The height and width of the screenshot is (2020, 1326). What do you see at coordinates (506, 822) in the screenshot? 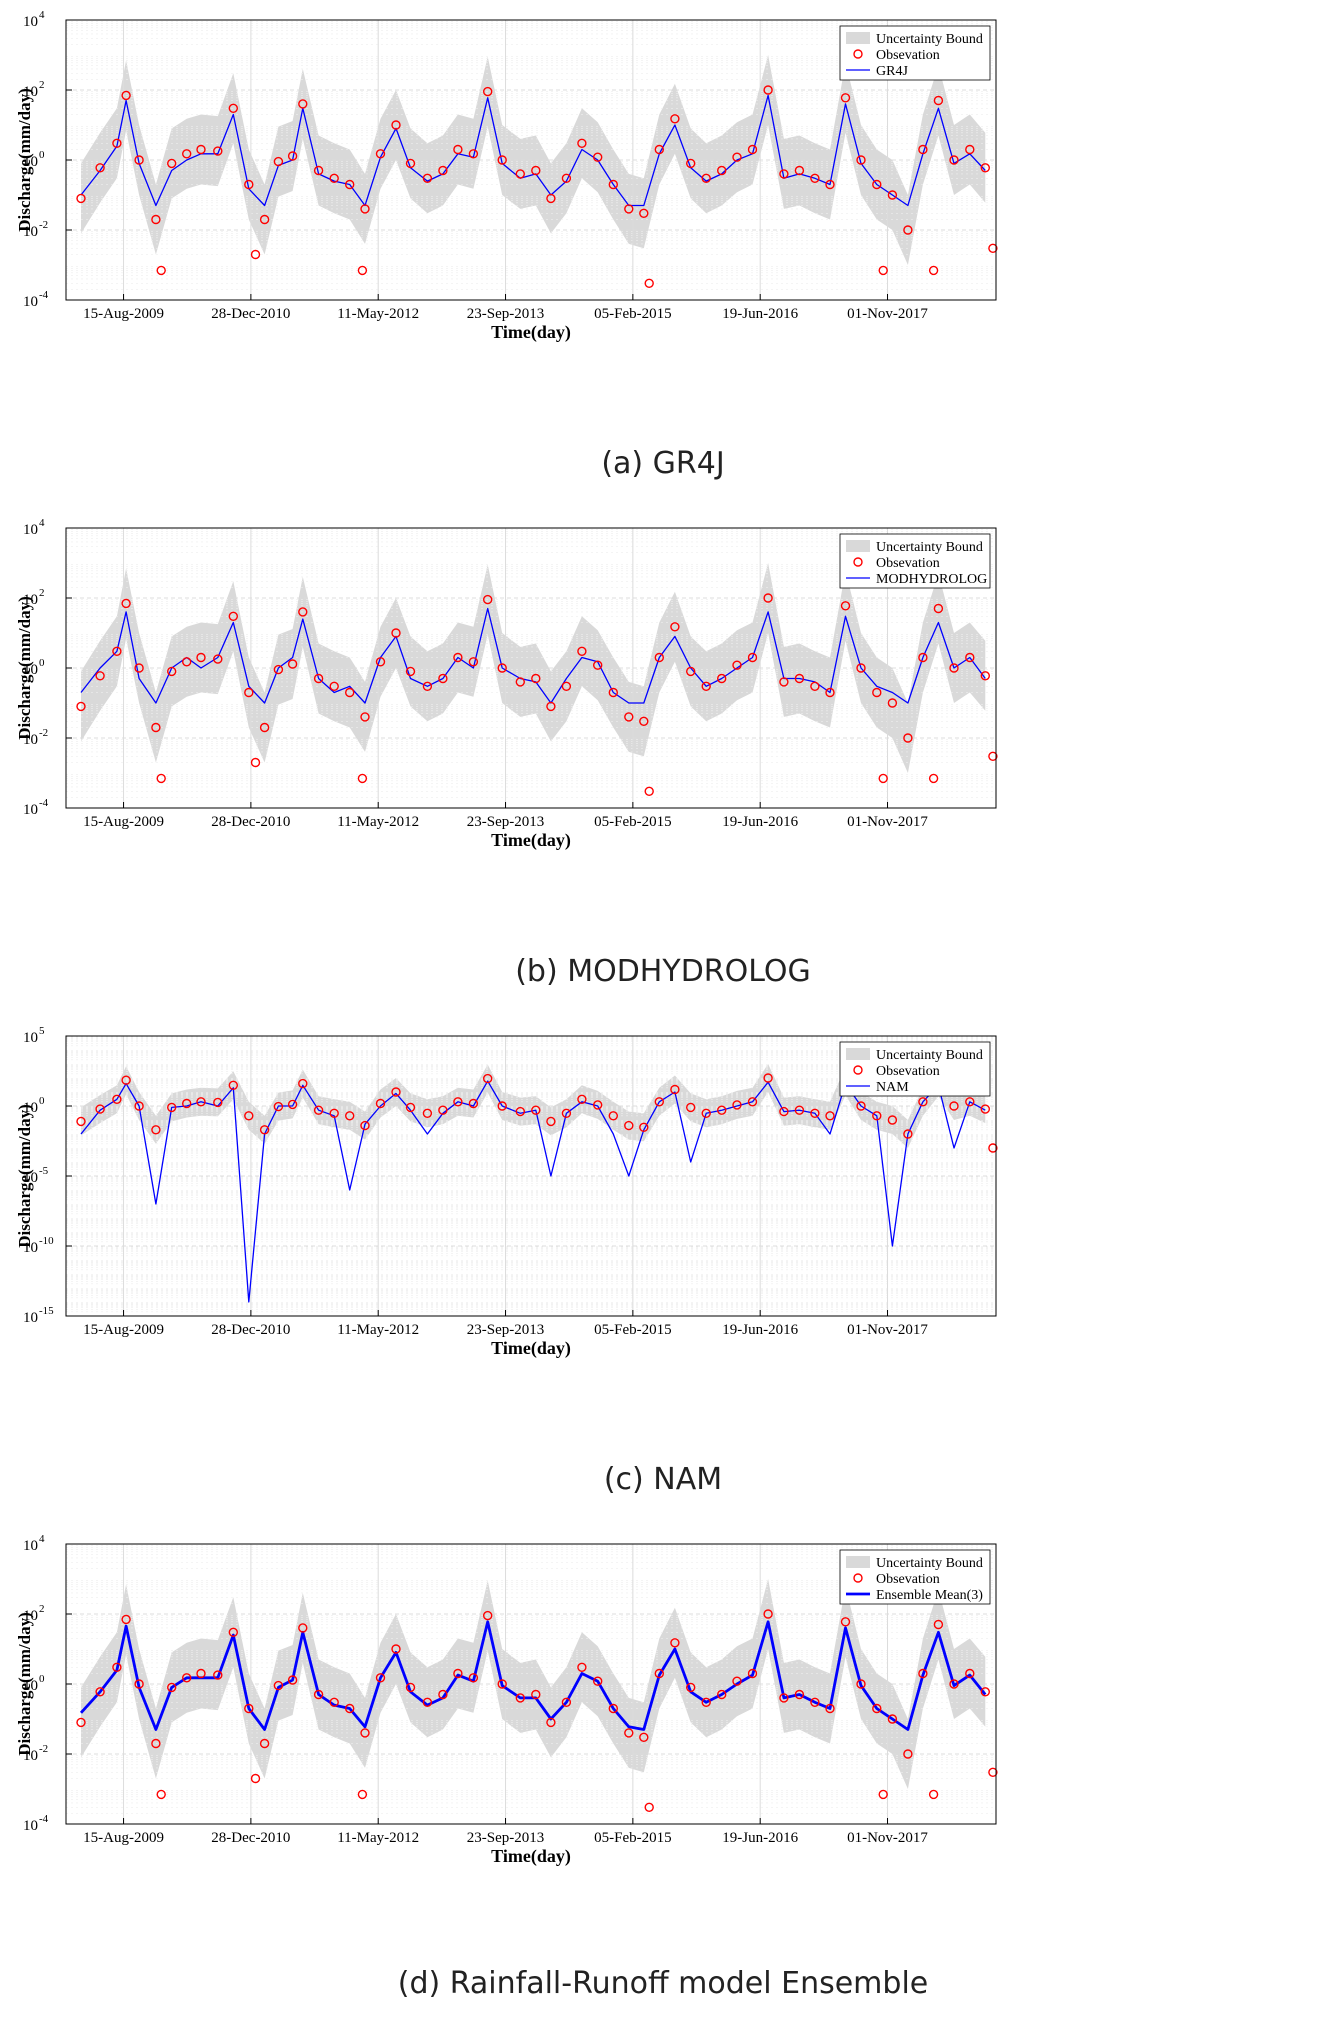
I see `x-tick-label: 23-Sep-2013` at bounding box center [506, 822].